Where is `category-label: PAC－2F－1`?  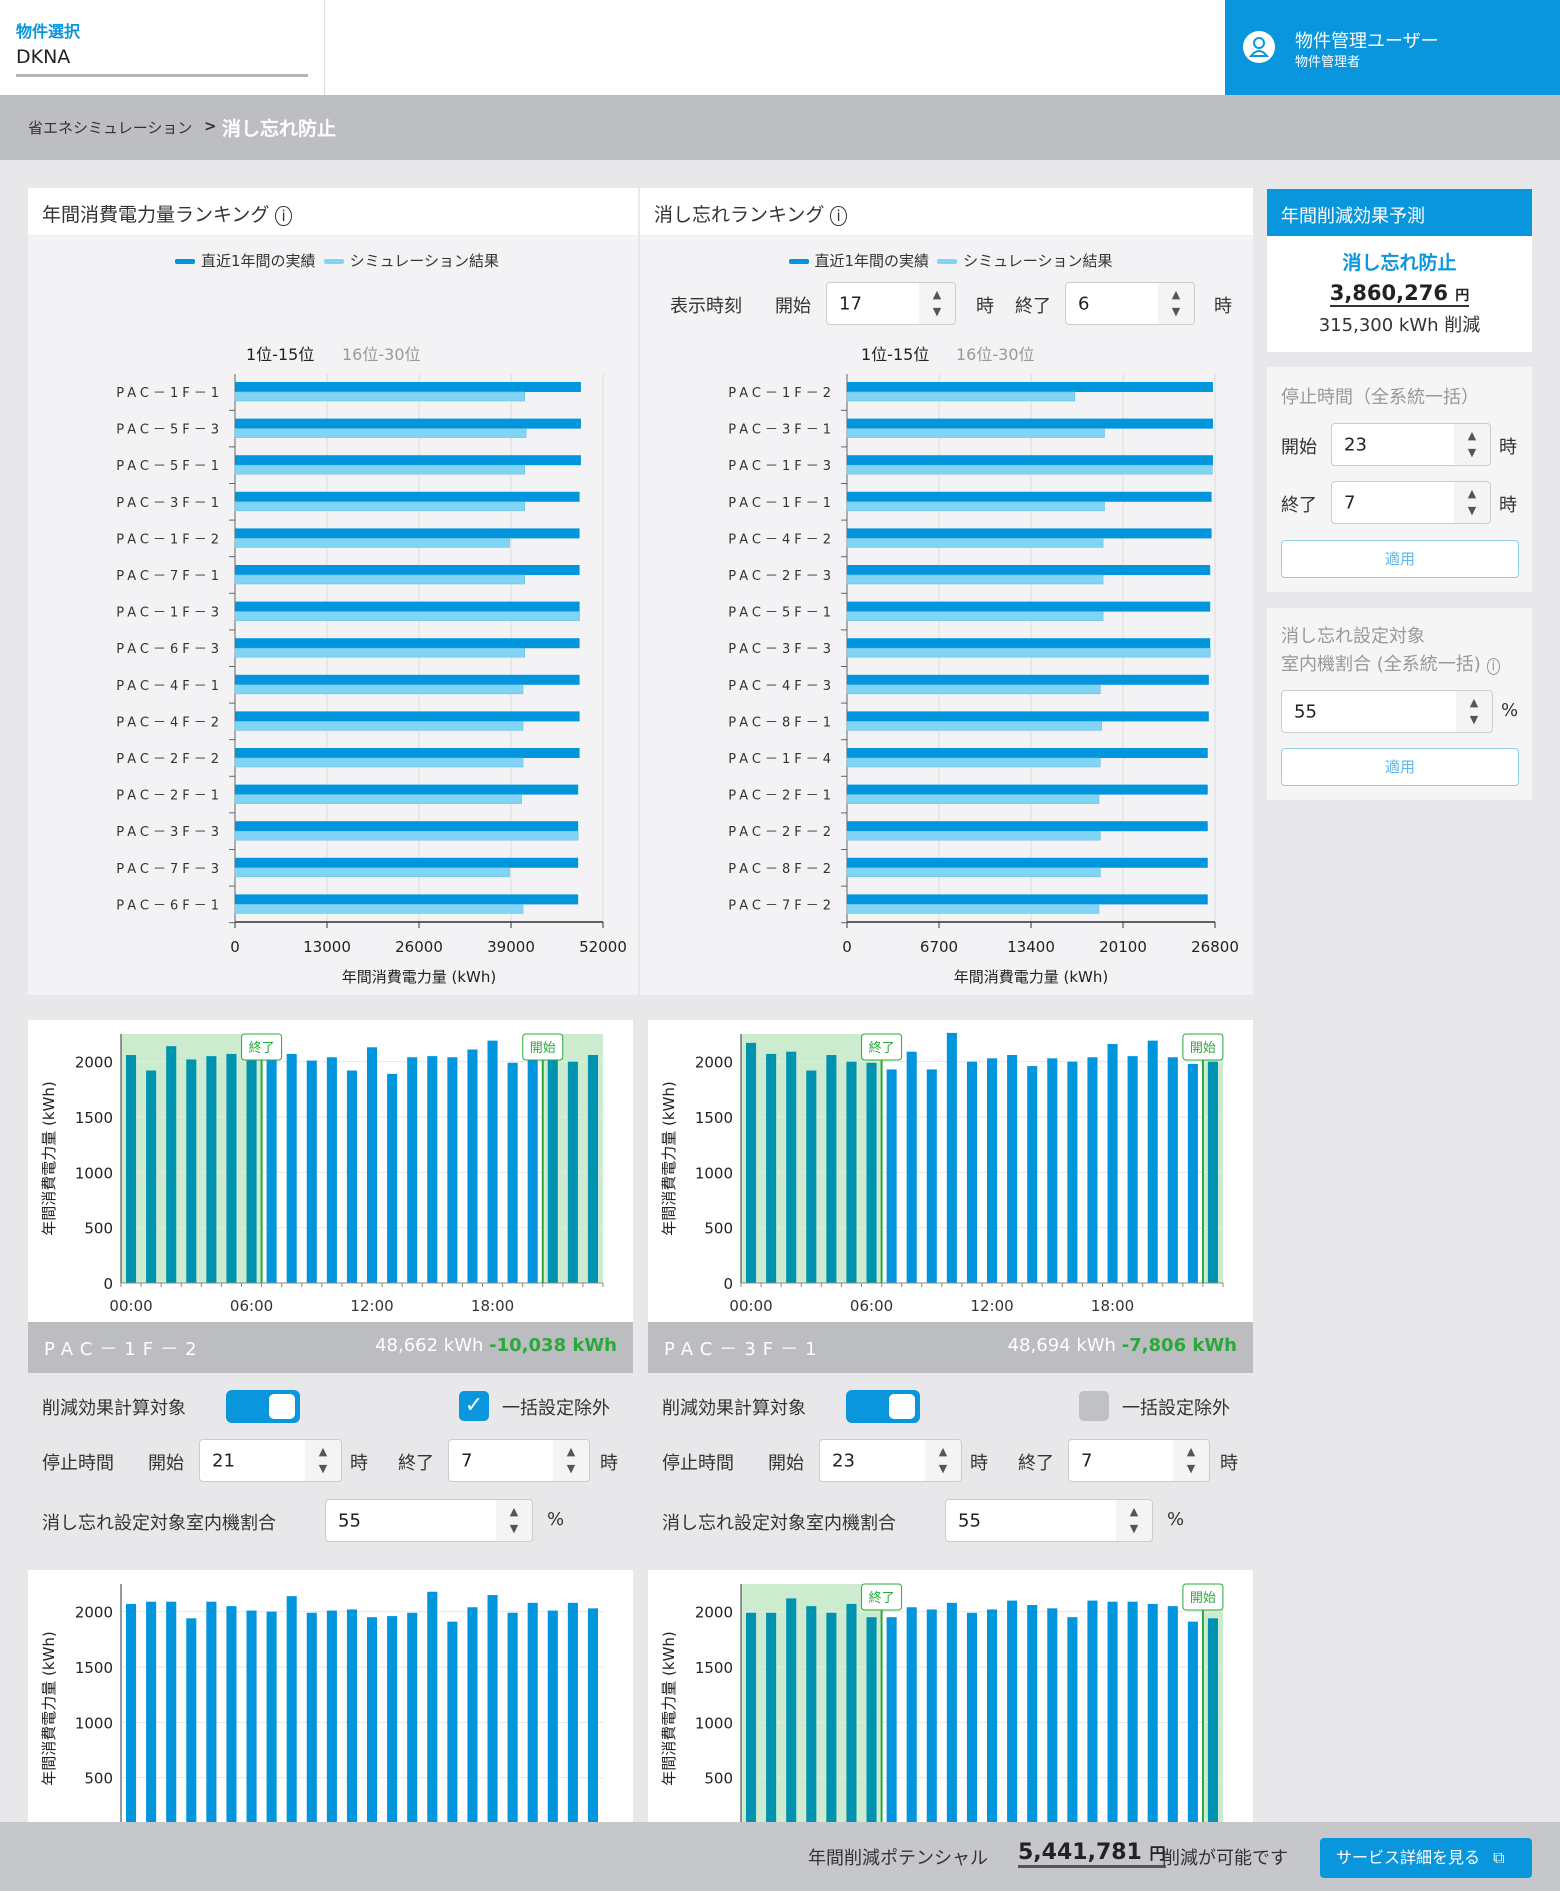
category-label: PAC－2F－1 is located at coordinates (169, 796).